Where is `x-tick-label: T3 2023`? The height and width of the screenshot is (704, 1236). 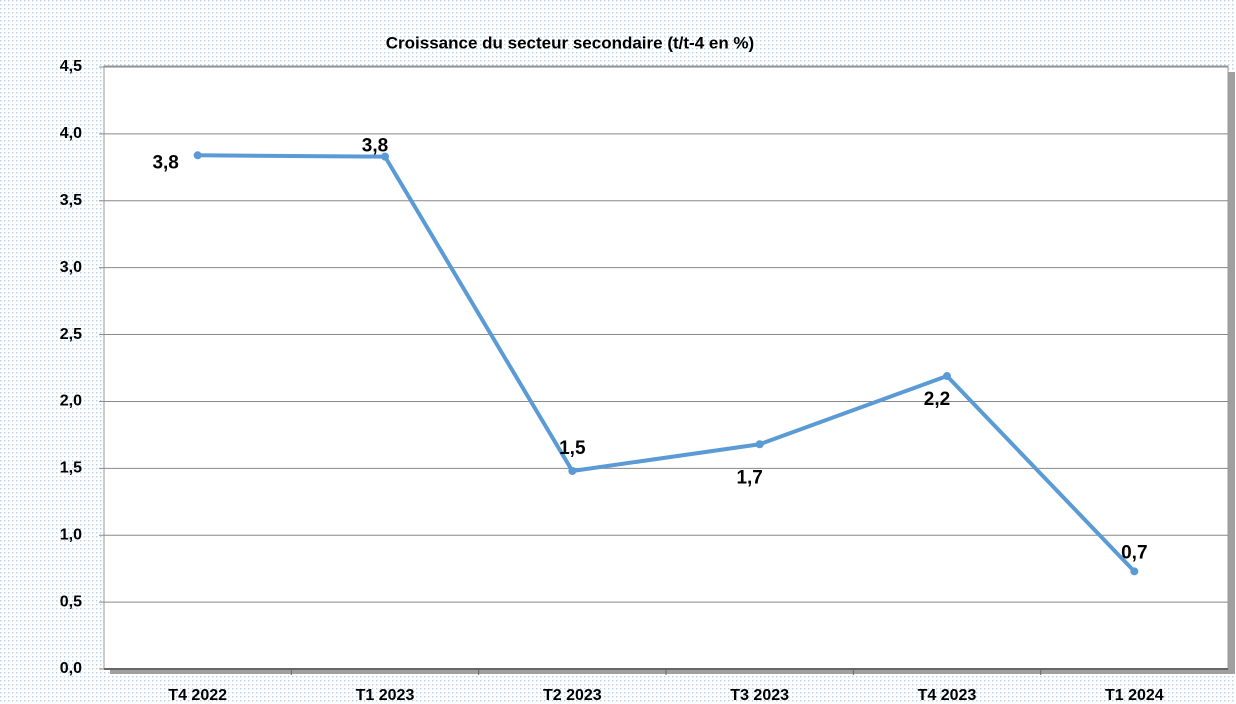 x-tick-label: T3 2023 is located at coordinates (759, 695).